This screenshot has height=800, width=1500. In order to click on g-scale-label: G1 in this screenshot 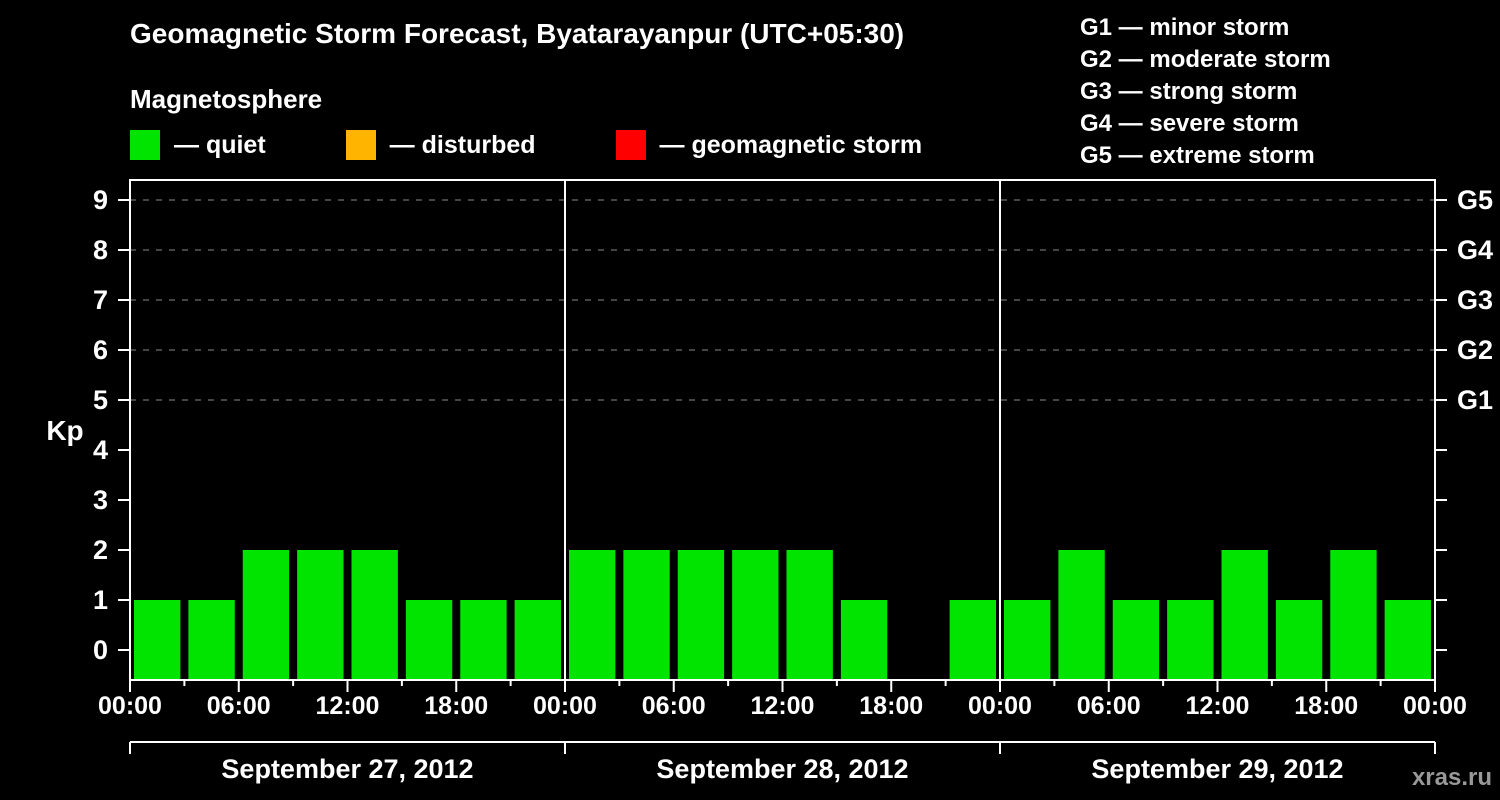, I will do `click(1475, 400)`.